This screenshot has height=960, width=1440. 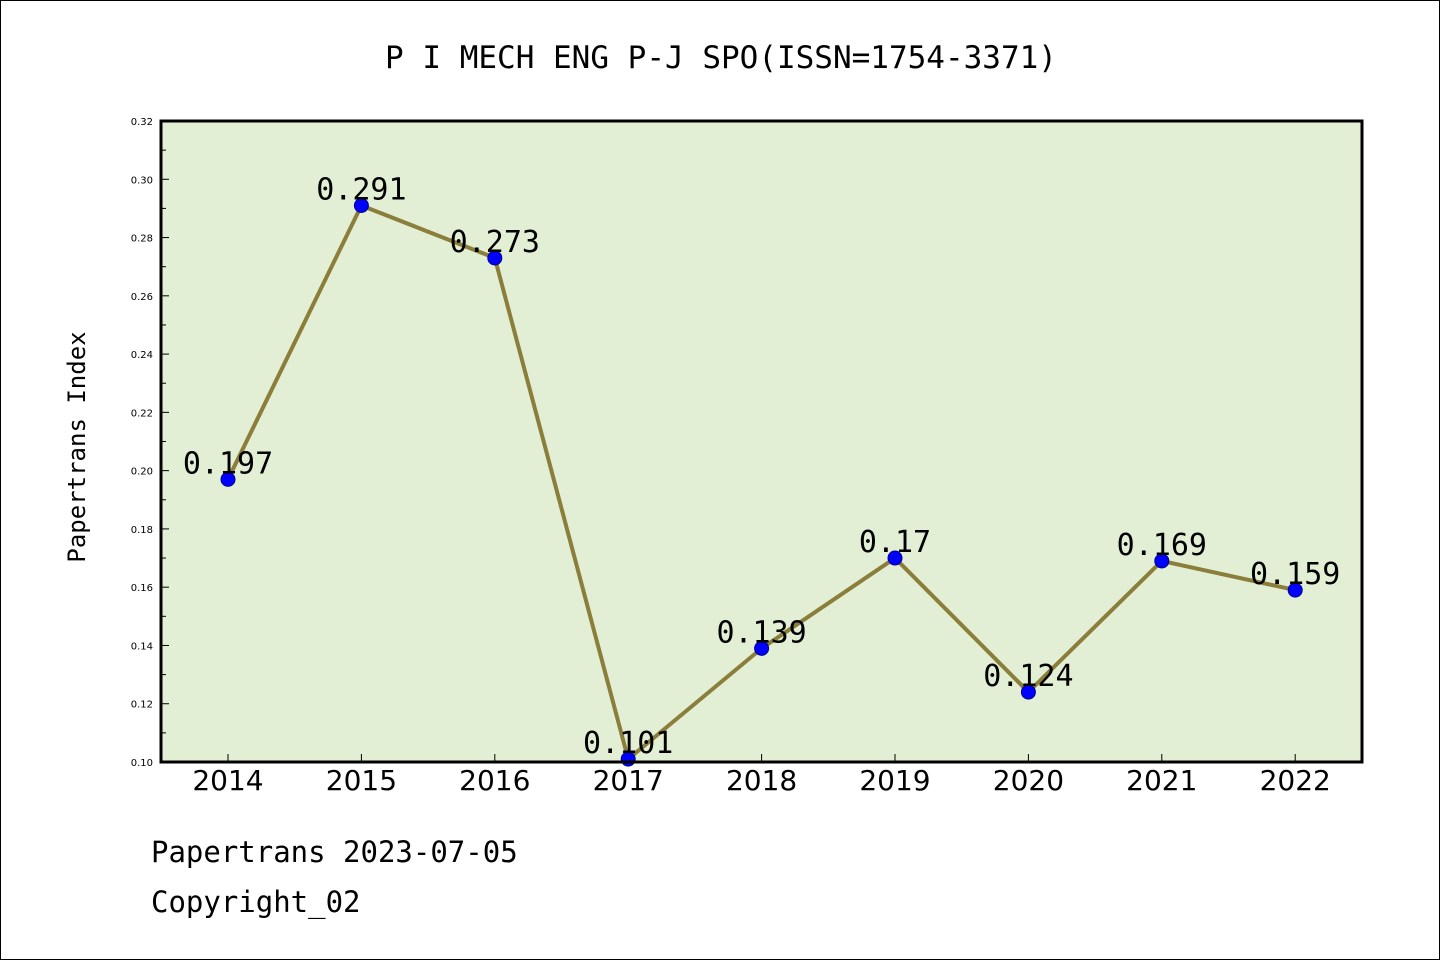 I want to click on data-label: 0.17, so click(x=895, y=542).